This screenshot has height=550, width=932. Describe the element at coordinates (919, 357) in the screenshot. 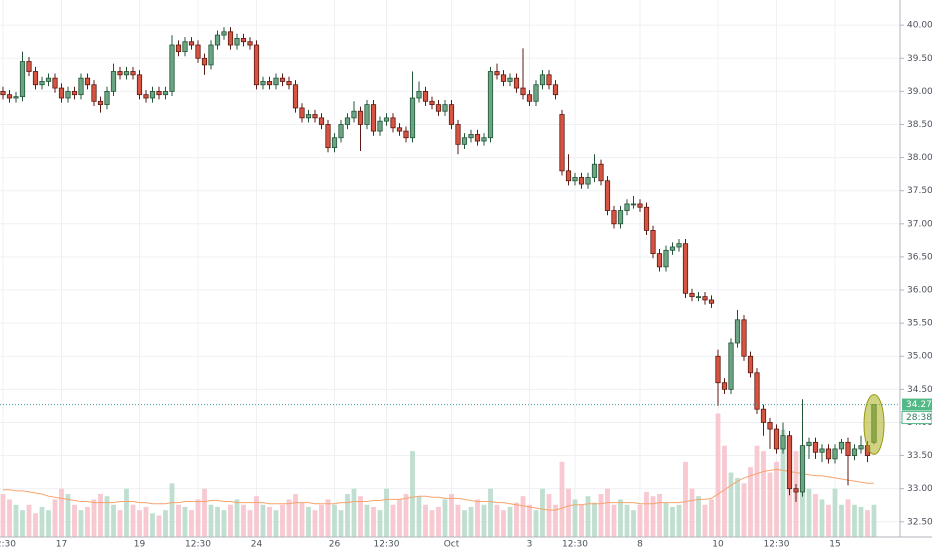

I see `y-tick-label: 35.00` at that location.